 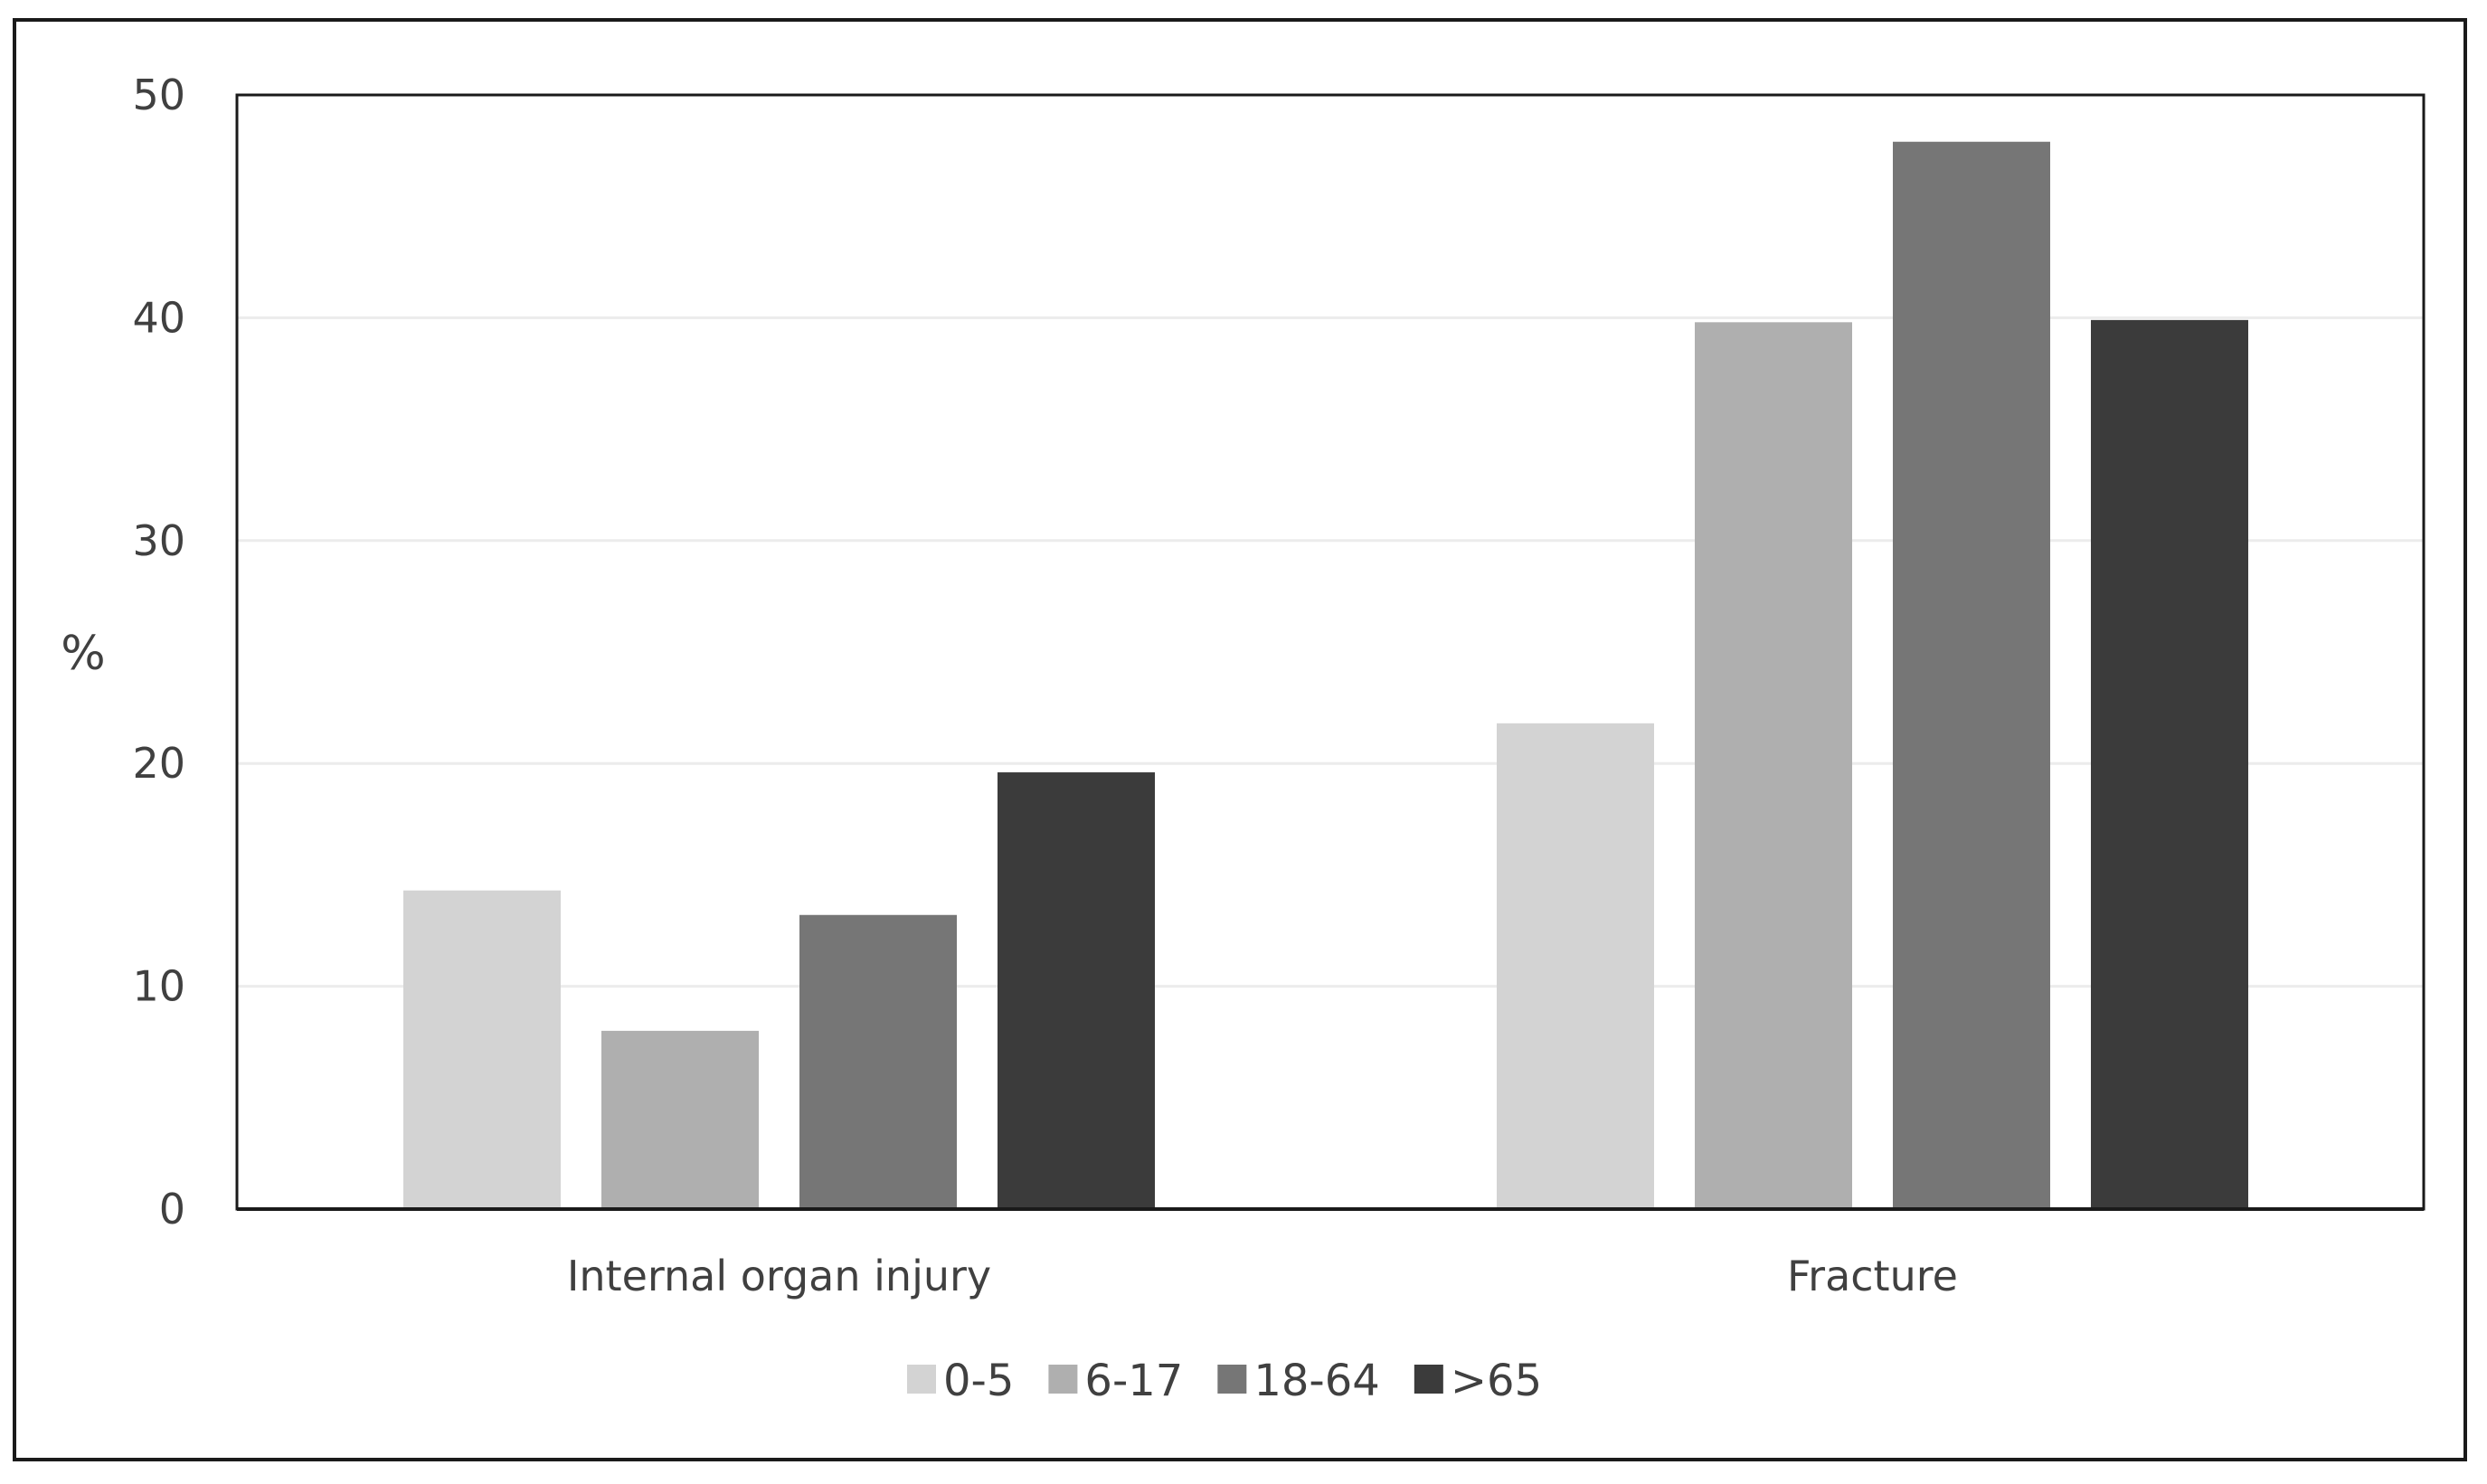 What do you see at coordinates (1133, 1381) in the screenshot?
I see `legend-label-1: 6-17` at bounding box center [1133, 1381].